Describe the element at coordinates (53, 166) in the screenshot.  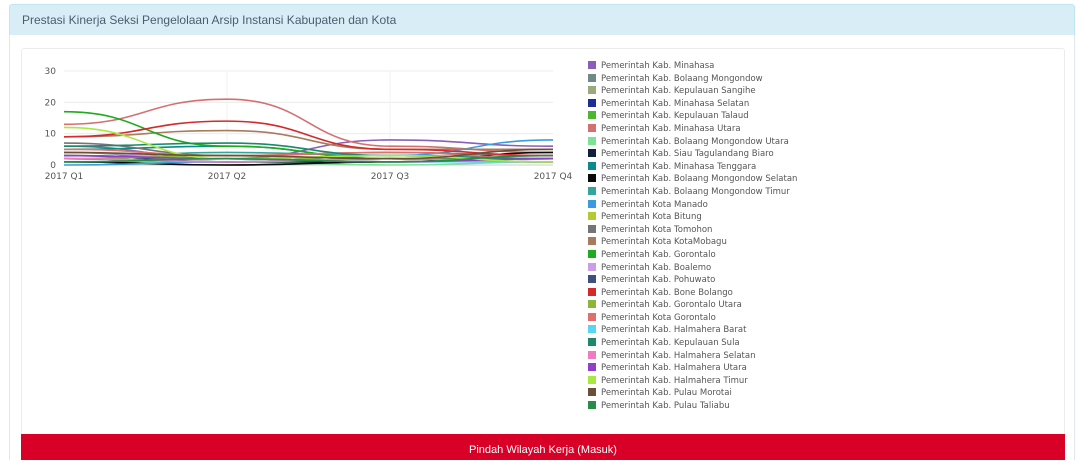
I see `y-tick-label: 0` at that location.